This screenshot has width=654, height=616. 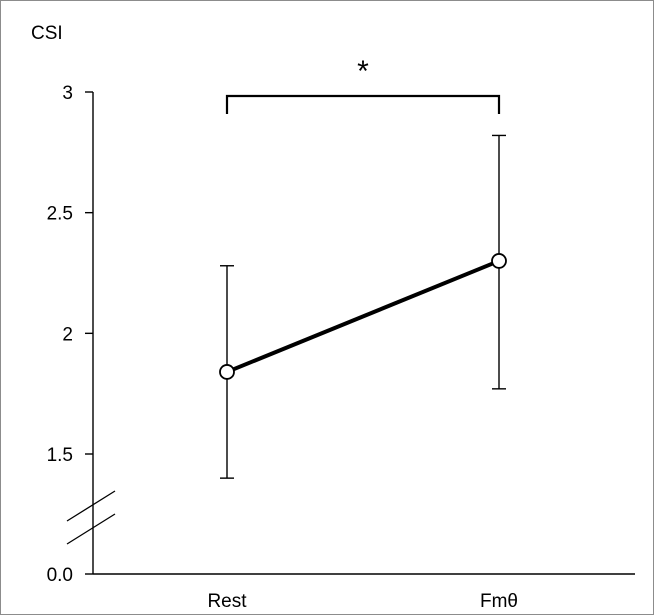 What do you see at coordinates (499, 261) in the screenshot?
I see `data-point-Fmθ` at bounding box center [499, 261].